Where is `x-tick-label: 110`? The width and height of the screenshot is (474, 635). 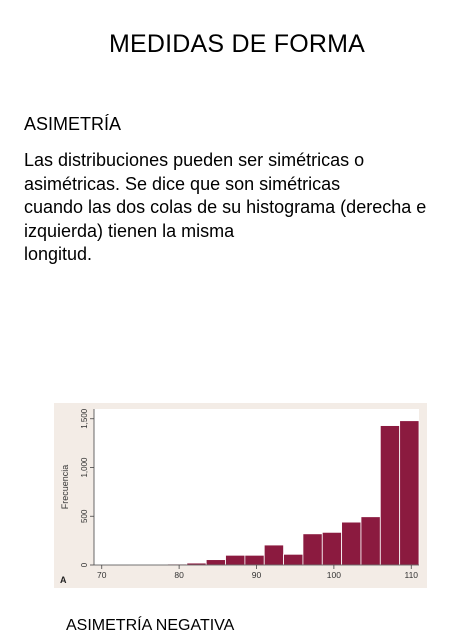
x-tick-label: 110 is located at coordinates (411, 575).